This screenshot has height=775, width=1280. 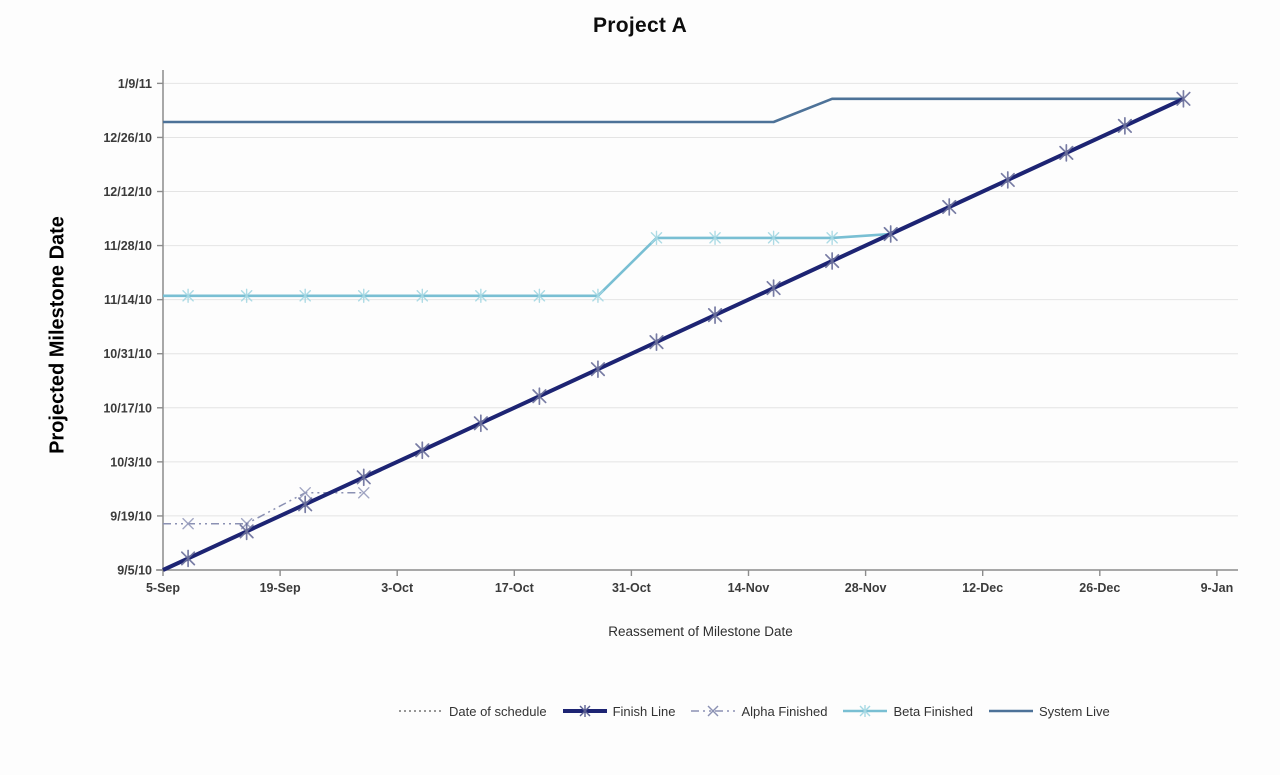 What do you see at coordinates (1074, 711) in the screenshot?
I see `legend-label: System Live` at bounding box center [1074, 711].